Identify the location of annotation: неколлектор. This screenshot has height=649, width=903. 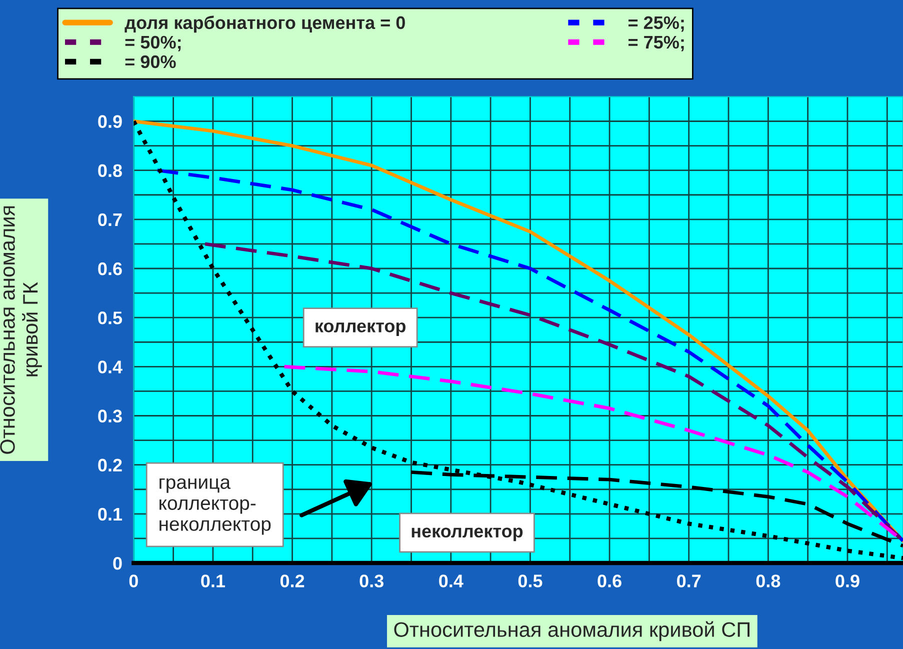
(467, 535).